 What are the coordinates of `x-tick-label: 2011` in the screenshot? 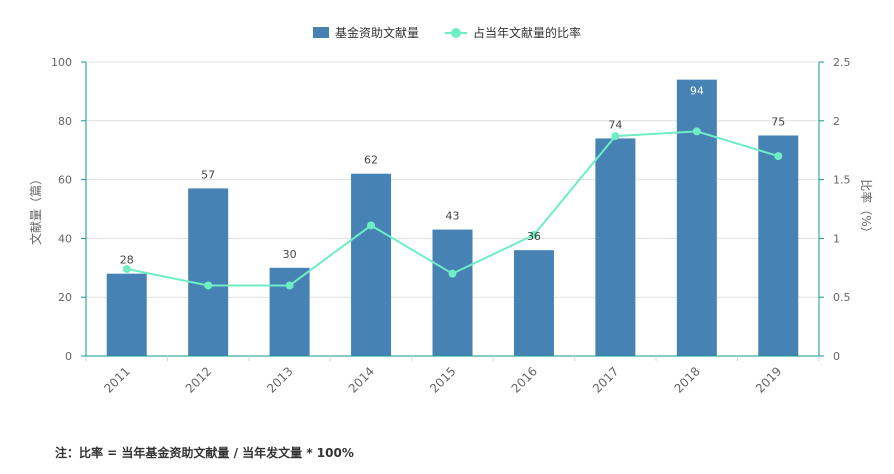 It's located at (116, 379).